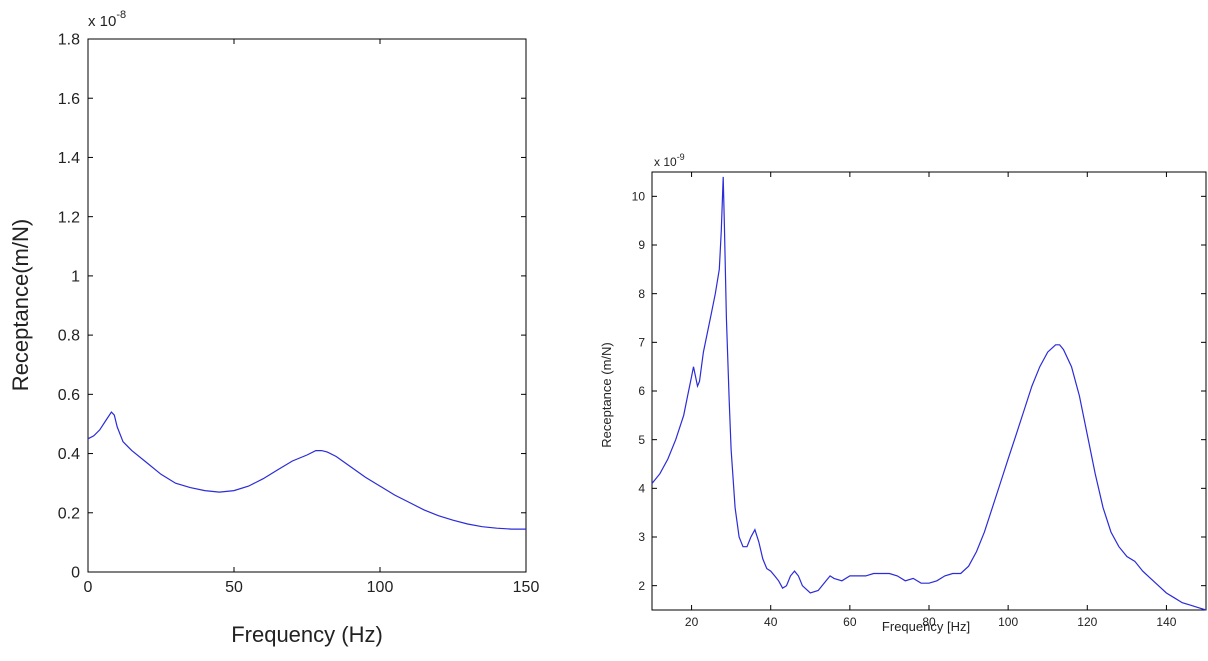 This screenshot has height=661, width=1208. What do you see at coordinates (641, 586) in the screenshot?
I see `right-y-tick-label: 2` at bounding box center [641, 586].